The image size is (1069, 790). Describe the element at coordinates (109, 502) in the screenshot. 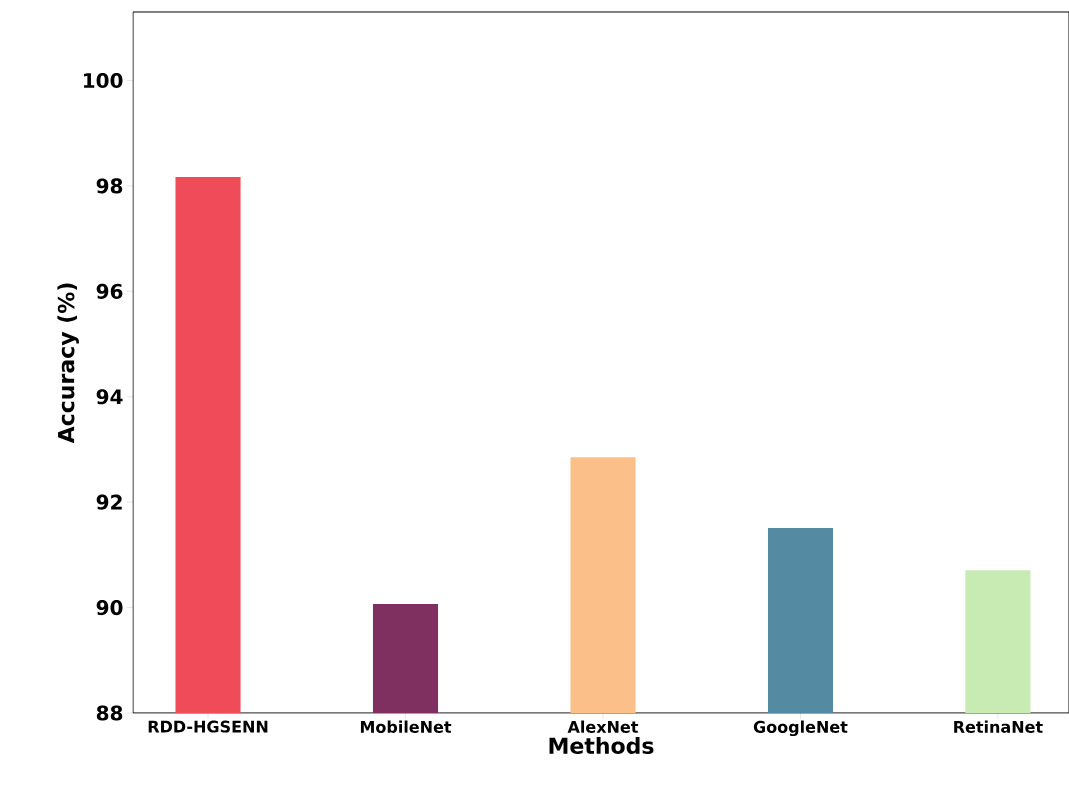

I see `y-tick-label: 92` at that location.